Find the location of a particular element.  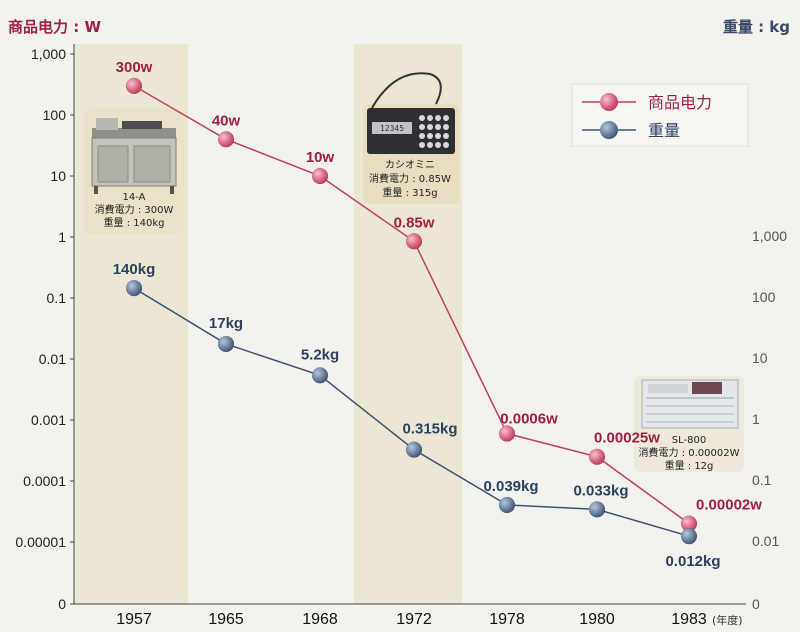

left-tick-label: 0.0001 is located at coordinates (44, 481).